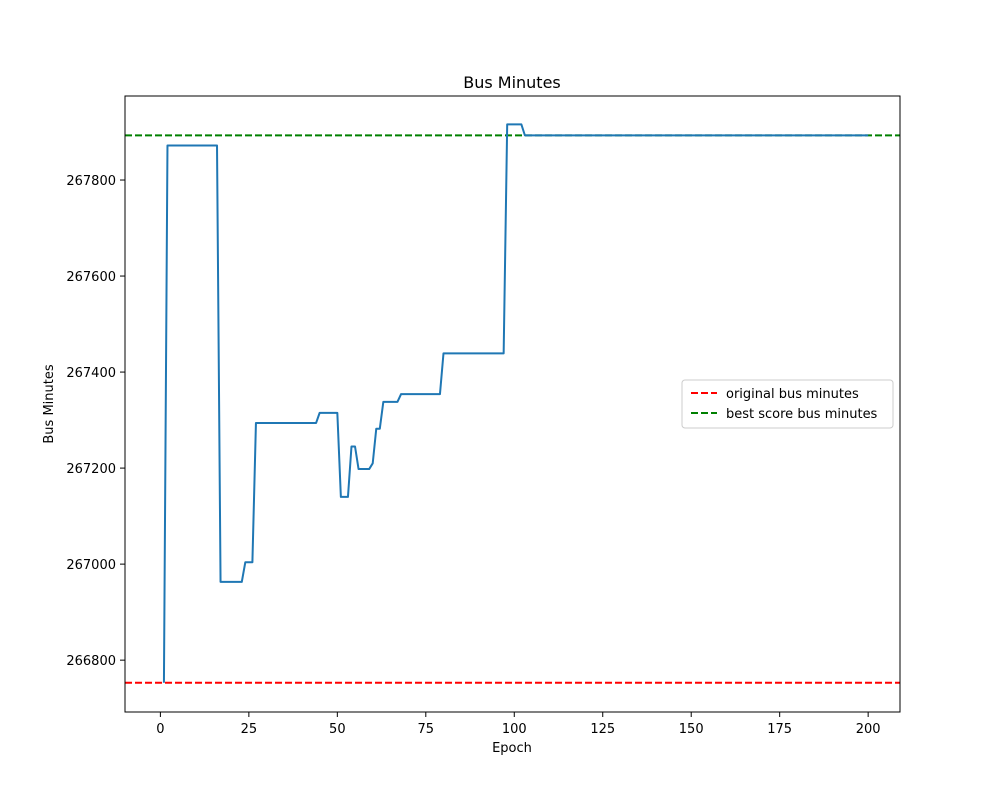  I want to click on y-tick-label: 267600, so click(91, 277).